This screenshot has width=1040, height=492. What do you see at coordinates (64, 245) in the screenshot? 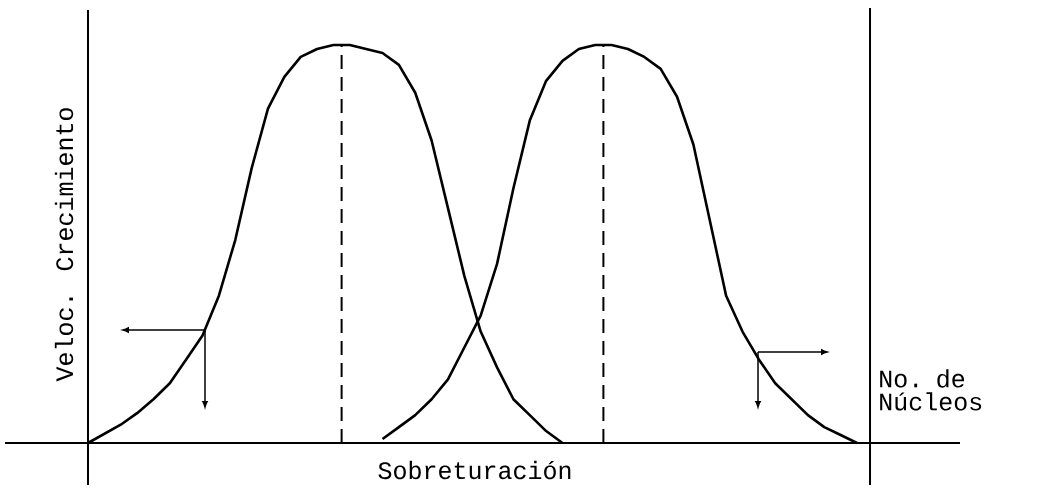
I see `y-axis-title: Veloc. Crecimiento` at bounding box center [64, 245].